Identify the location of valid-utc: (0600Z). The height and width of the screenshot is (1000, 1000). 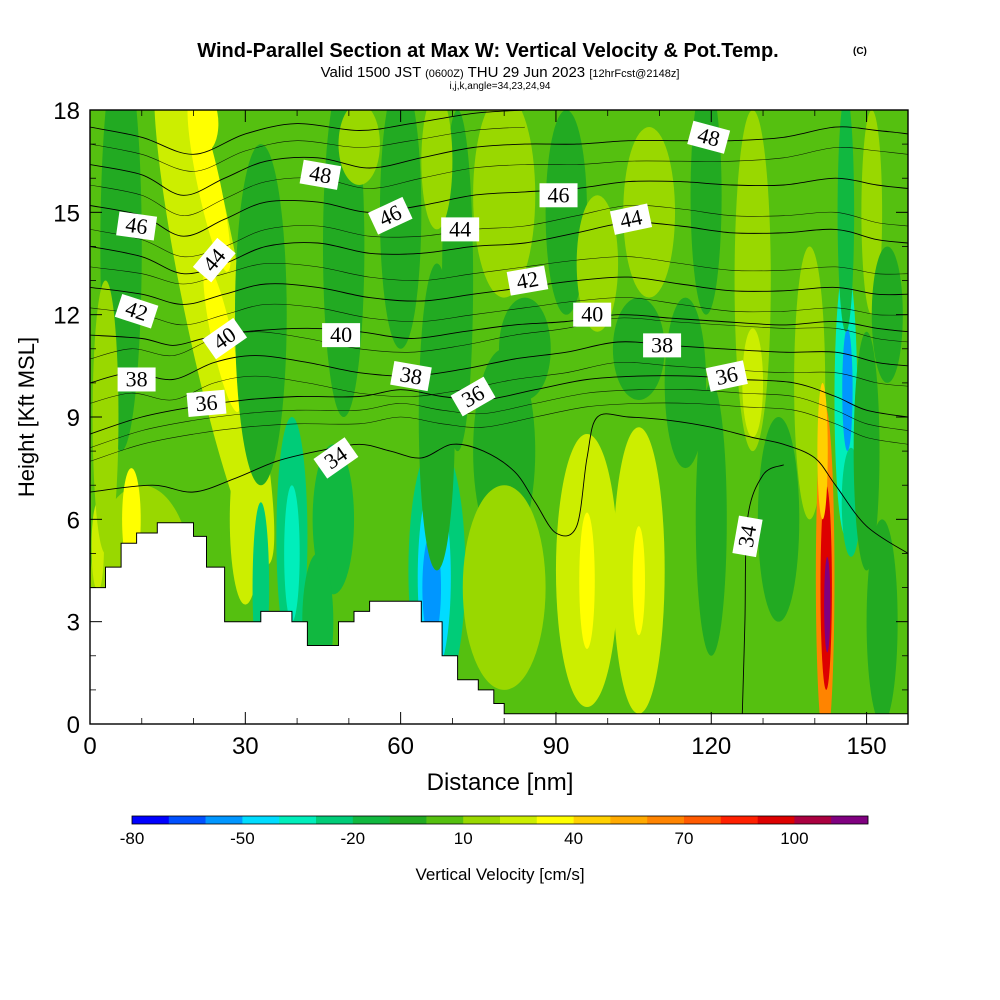
(444, 74).